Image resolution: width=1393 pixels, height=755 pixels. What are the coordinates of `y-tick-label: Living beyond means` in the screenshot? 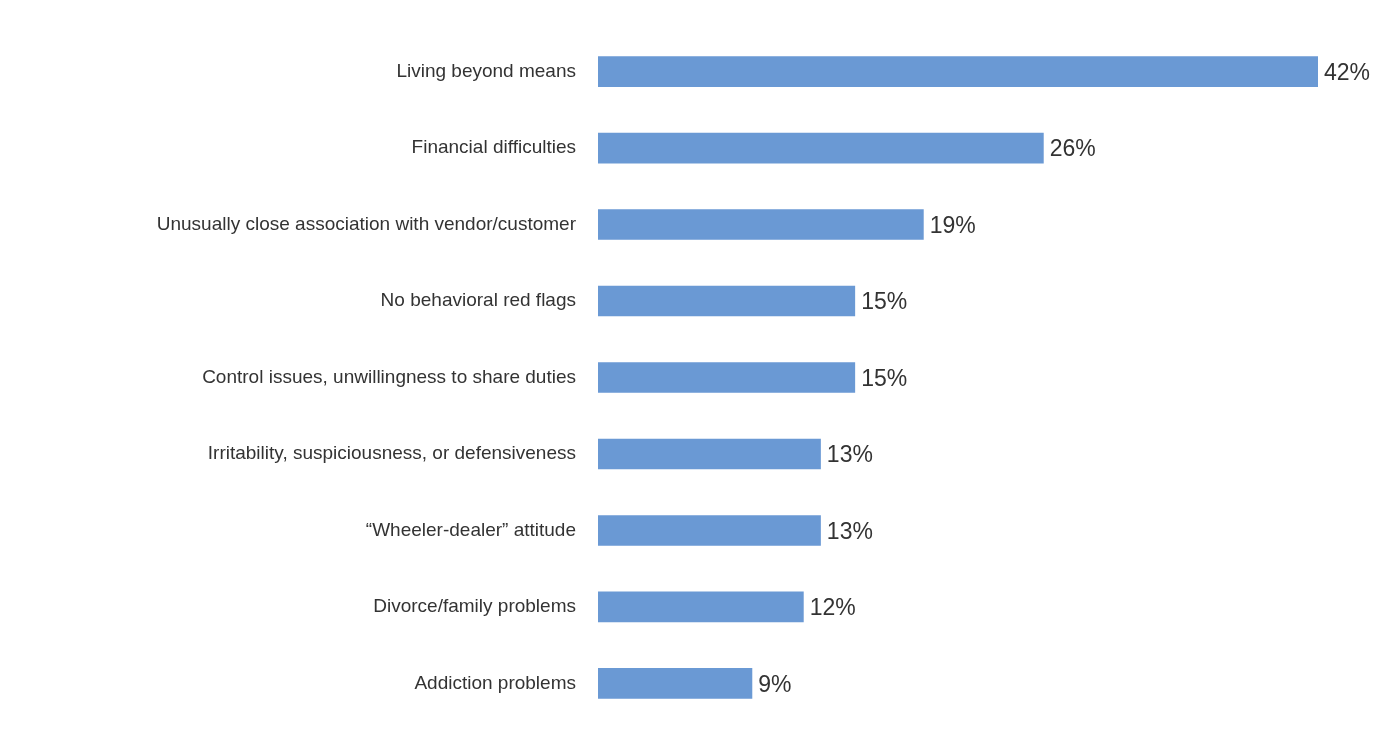 It's located at (486, 70).